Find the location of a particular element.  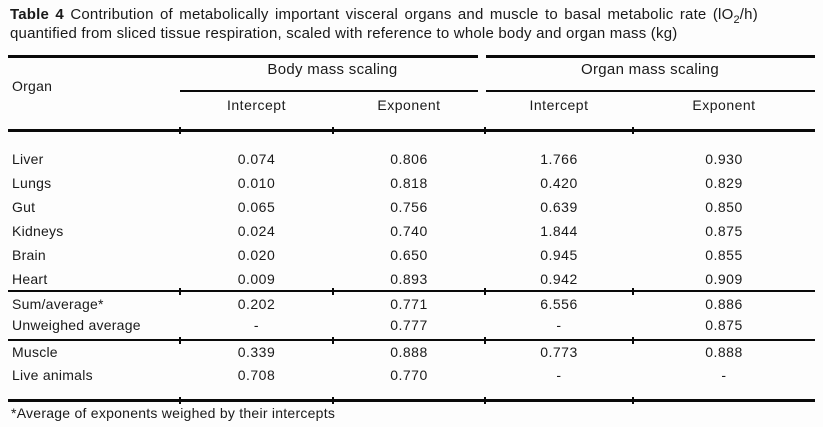

subheader-row: Intercept Exponent Intercept Exponent is located at coordinates (411, 104).